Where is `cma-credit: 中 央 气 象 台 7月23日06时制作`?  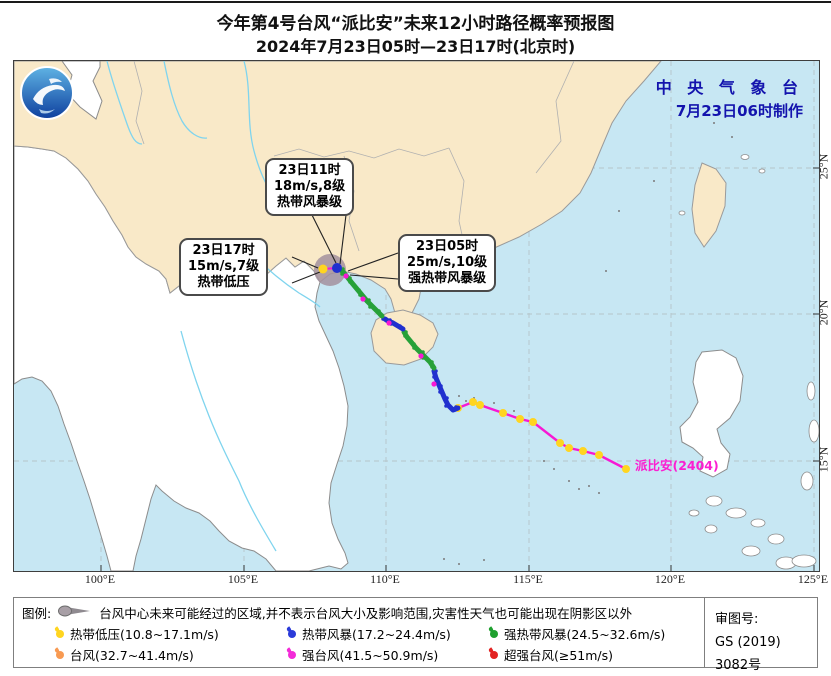
cma-credit: 中 央 气 象 台 7月23日06时制作 is located at coordinates (729, 97).